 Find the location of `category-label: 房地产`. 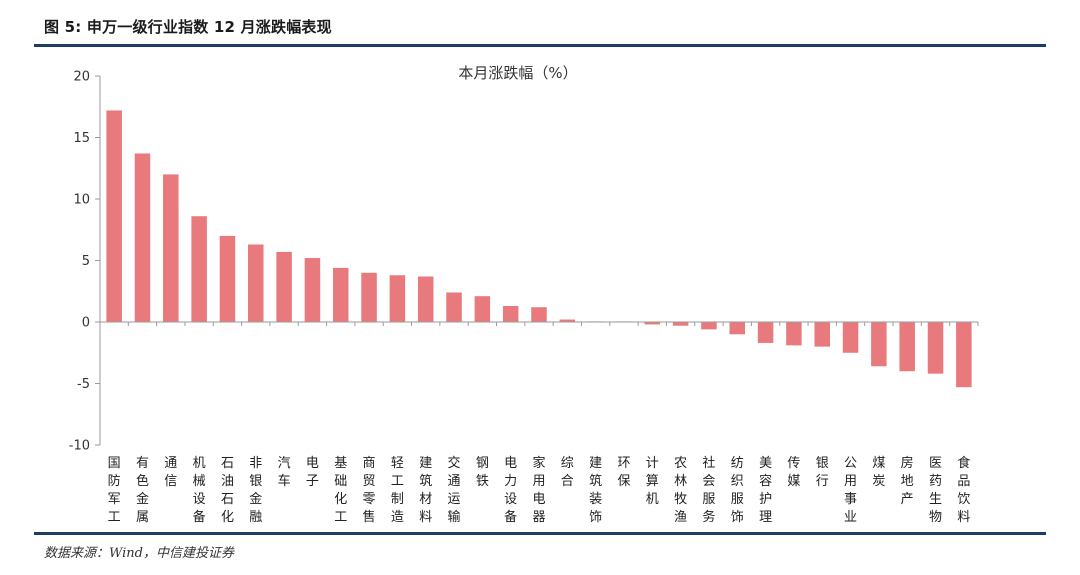

category-label: 房地产 is located at coordinates (907, 481).